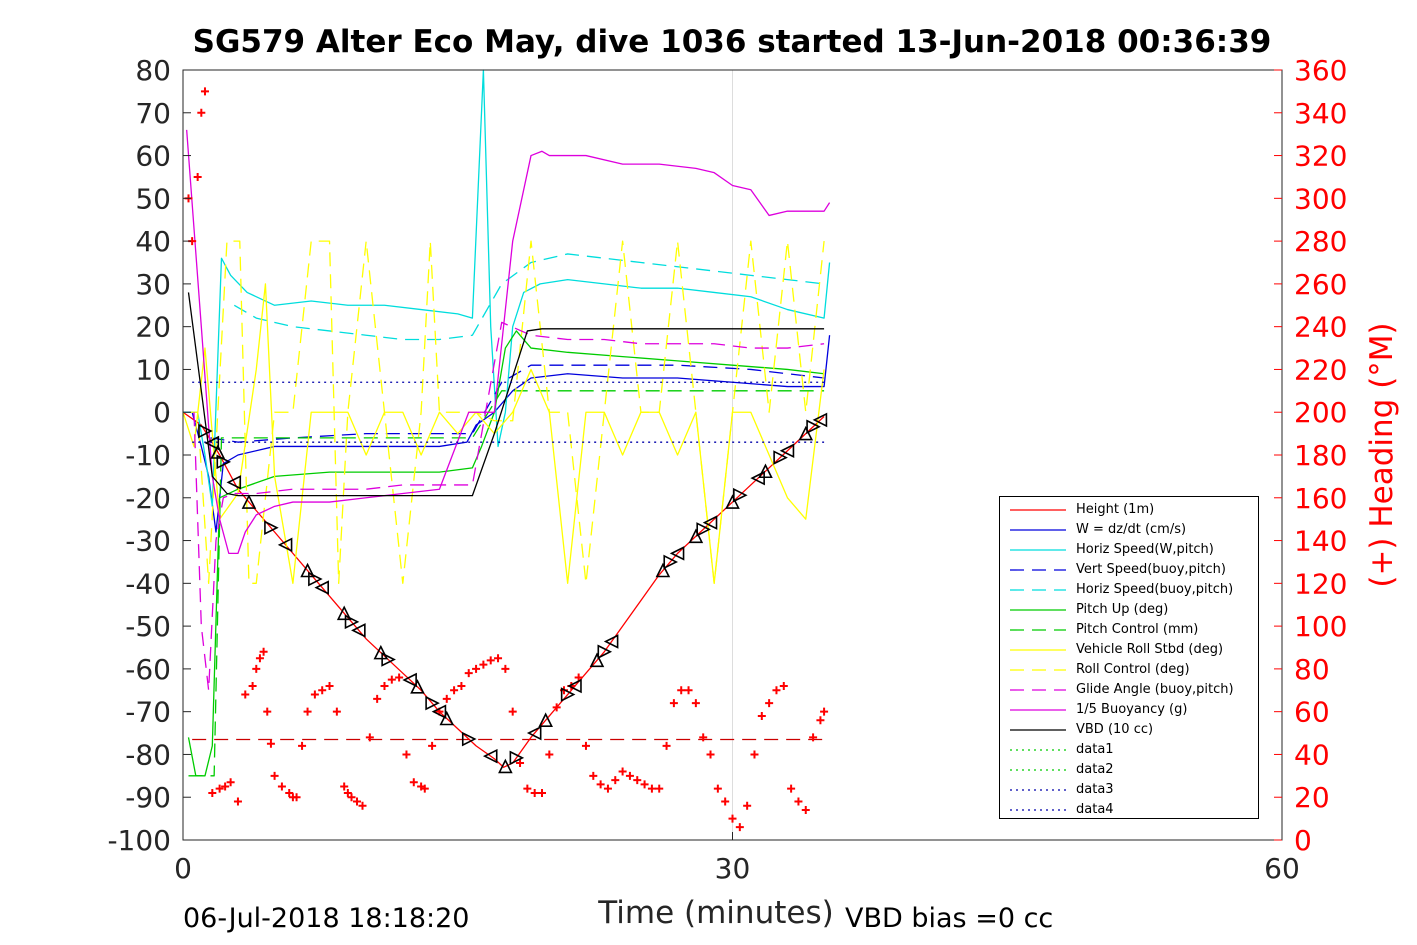 Image resolution: width=1417 pixels, height=945 pixels. I want to click on y-tick-label: 40, so click(153, 241).